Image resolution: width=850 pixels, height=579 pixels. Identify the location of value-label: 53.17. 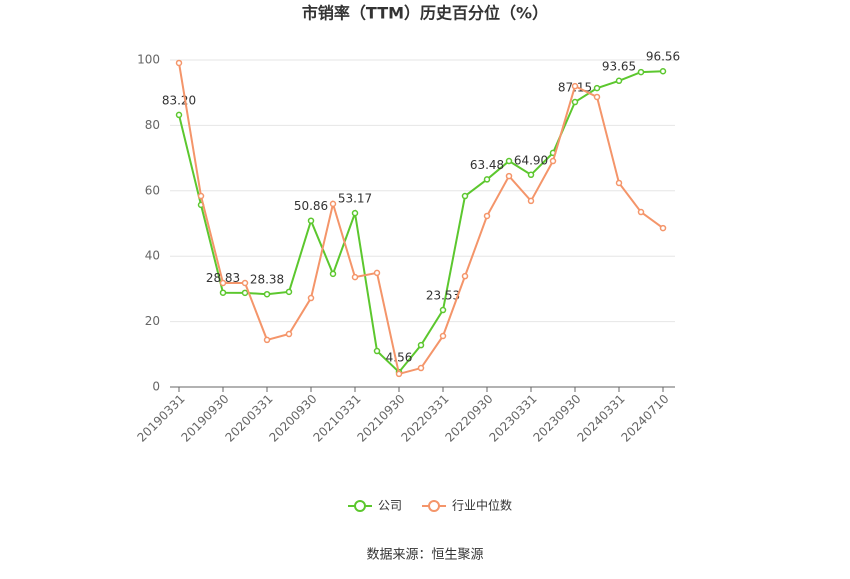
(355, 199).